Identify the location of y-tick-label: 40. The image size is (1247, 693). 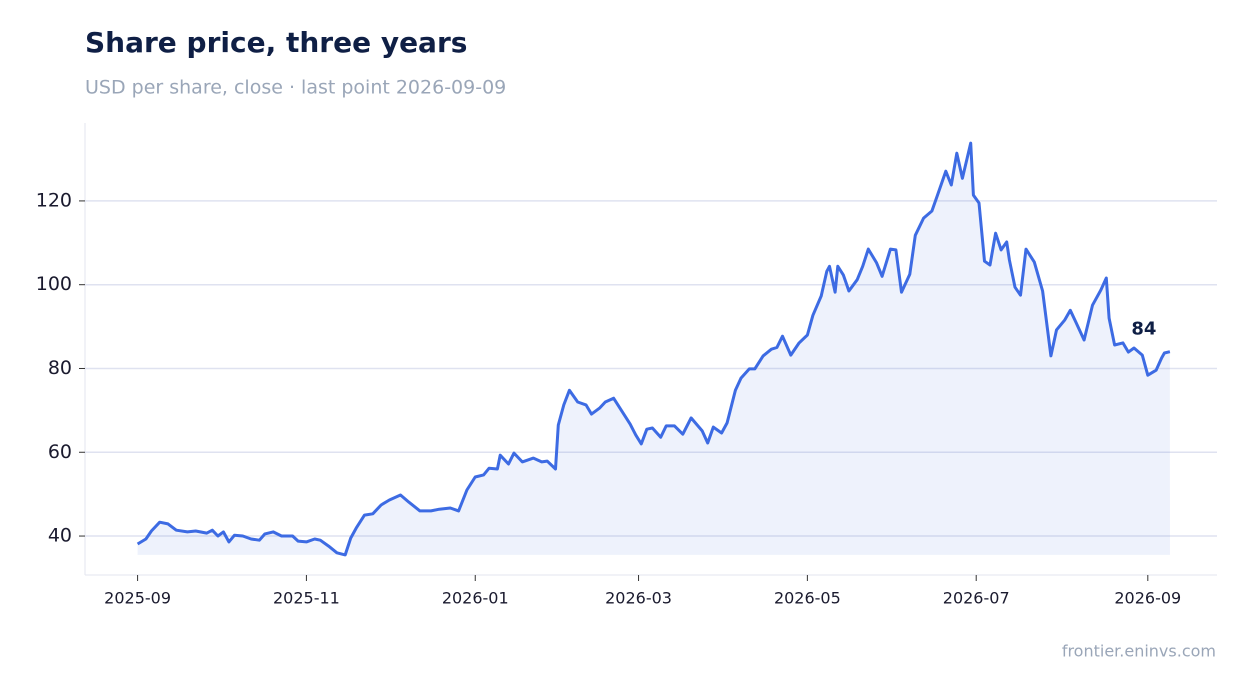
(60, 536).